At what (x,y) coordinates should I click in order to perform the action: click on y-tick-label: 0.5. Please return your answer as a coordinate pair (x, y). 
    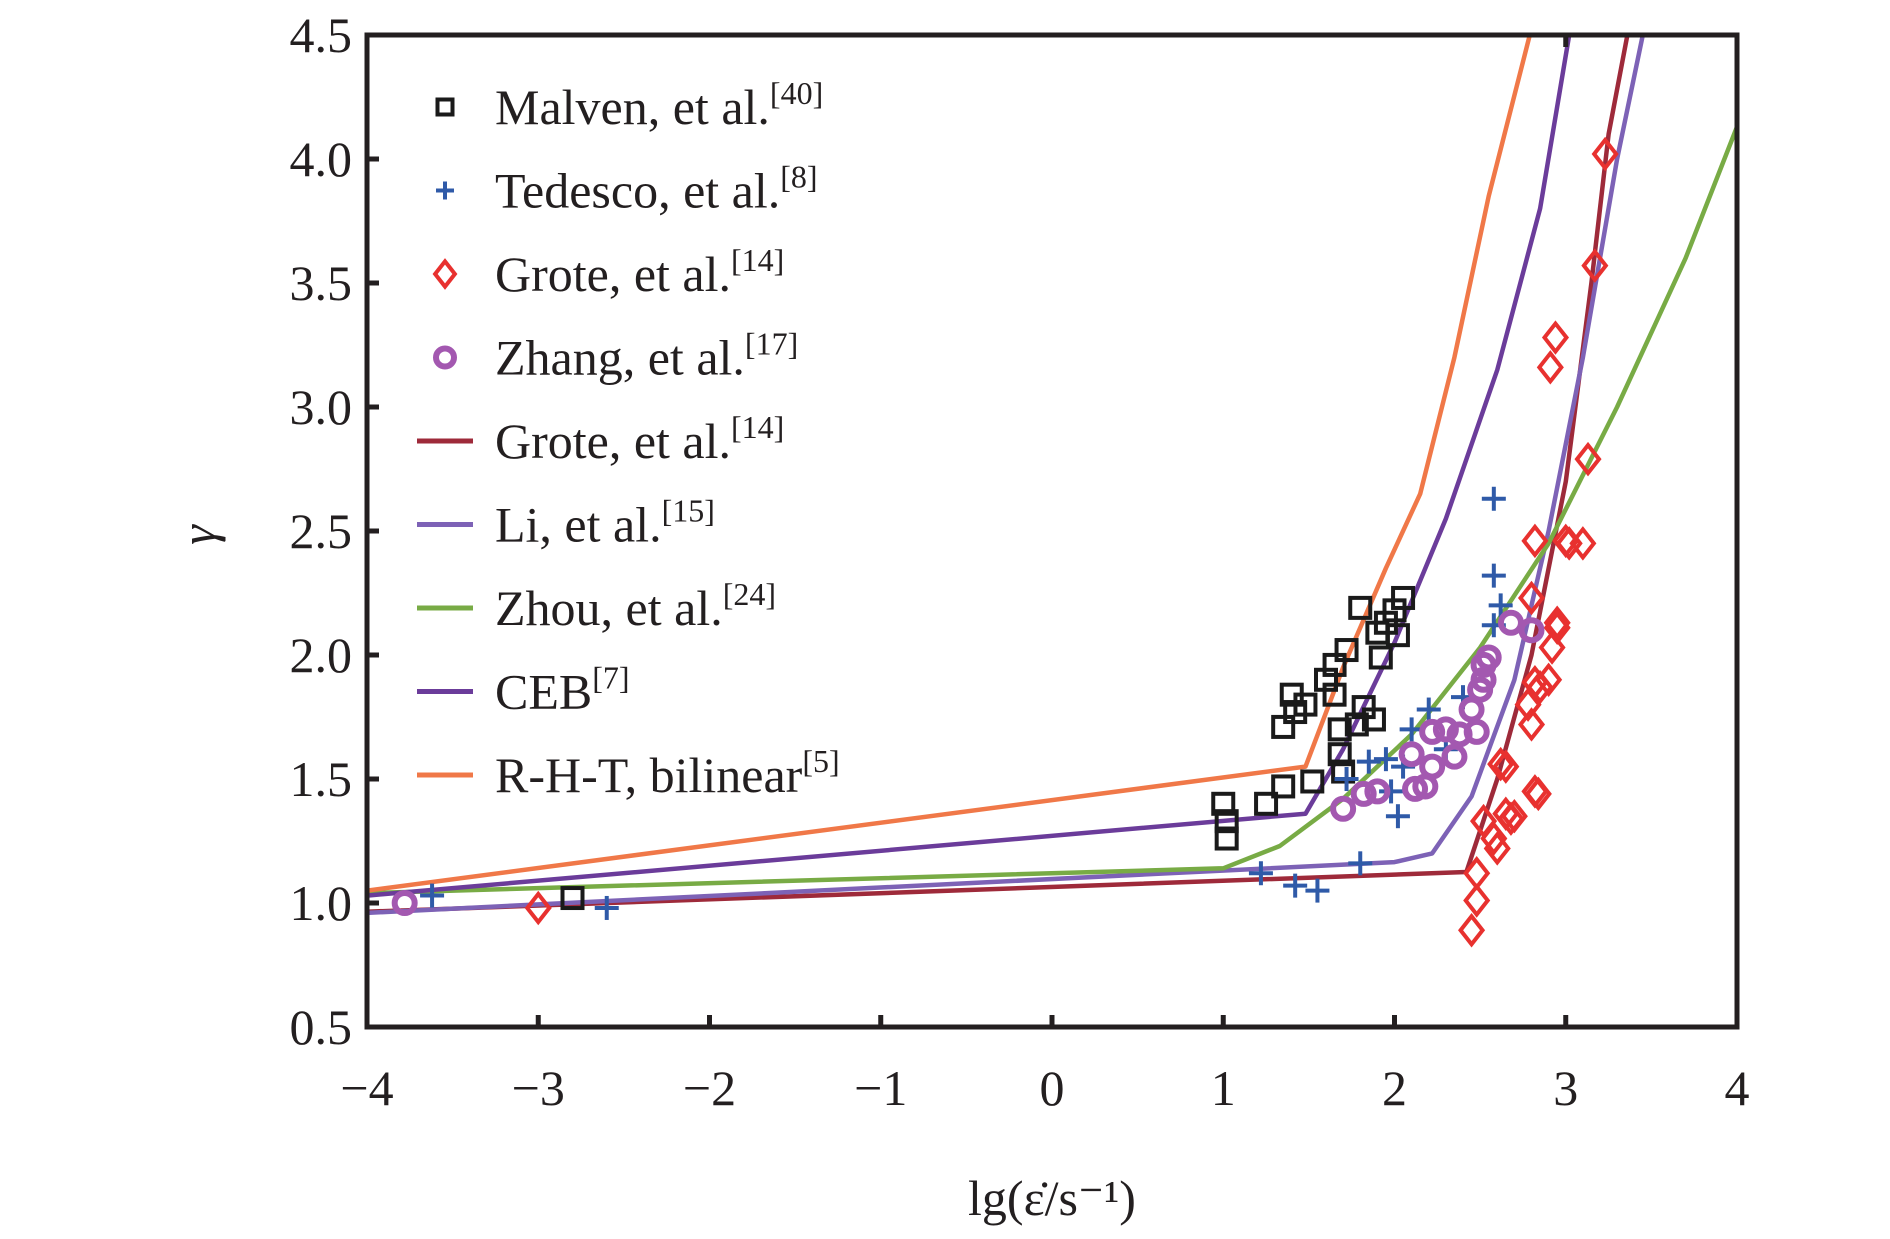
    Looking at the image, I should click on (321, 1027).